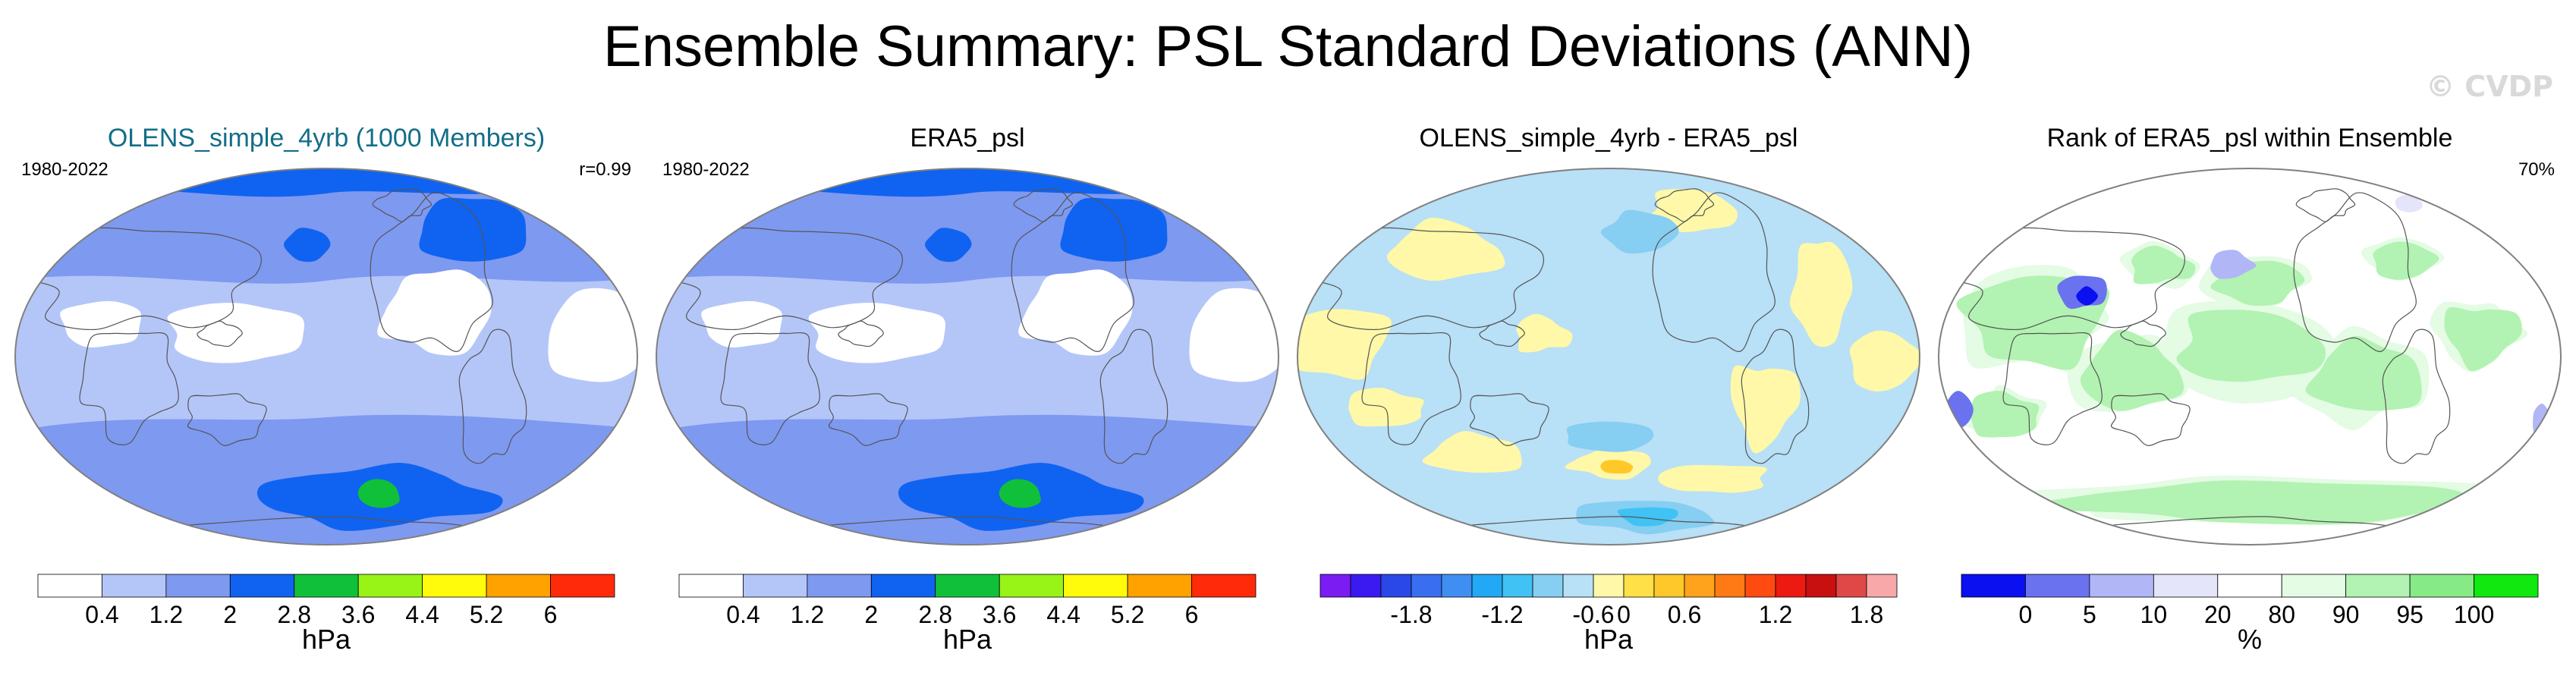 The height and width of the screenshot is (676, 2576). I want to click on shade-0-0-4-tropics-d, so click(742, 323).